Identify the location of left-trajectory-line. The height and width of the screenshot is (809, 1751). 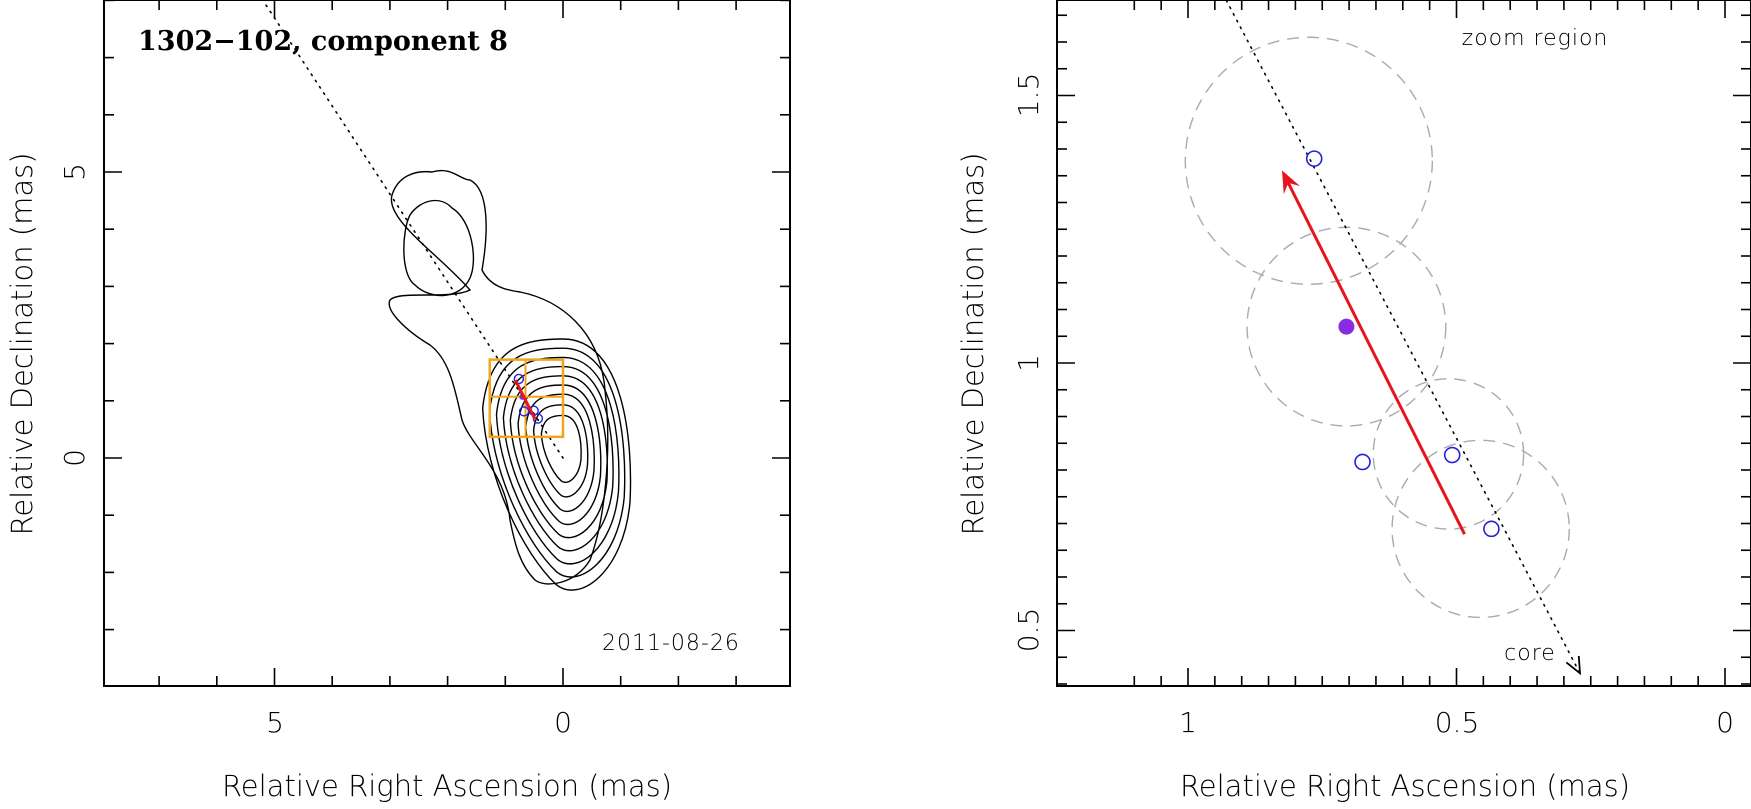
(413, 229).